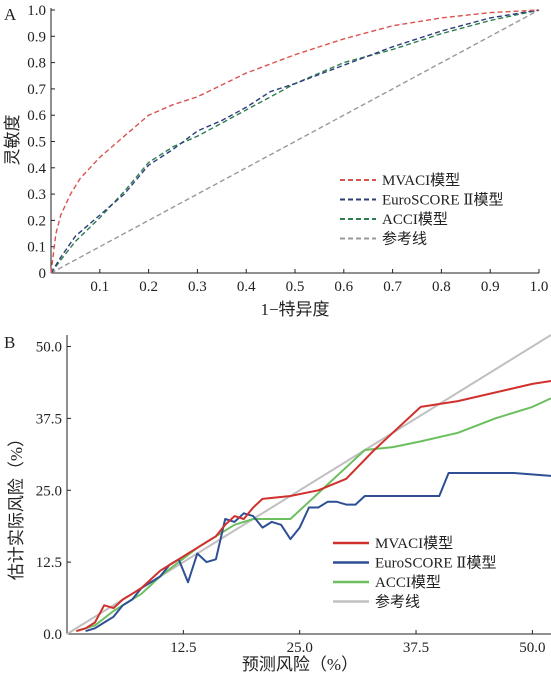  I want to click on panel-b-xlabel: 预测风险（%）, so click(300, 664).